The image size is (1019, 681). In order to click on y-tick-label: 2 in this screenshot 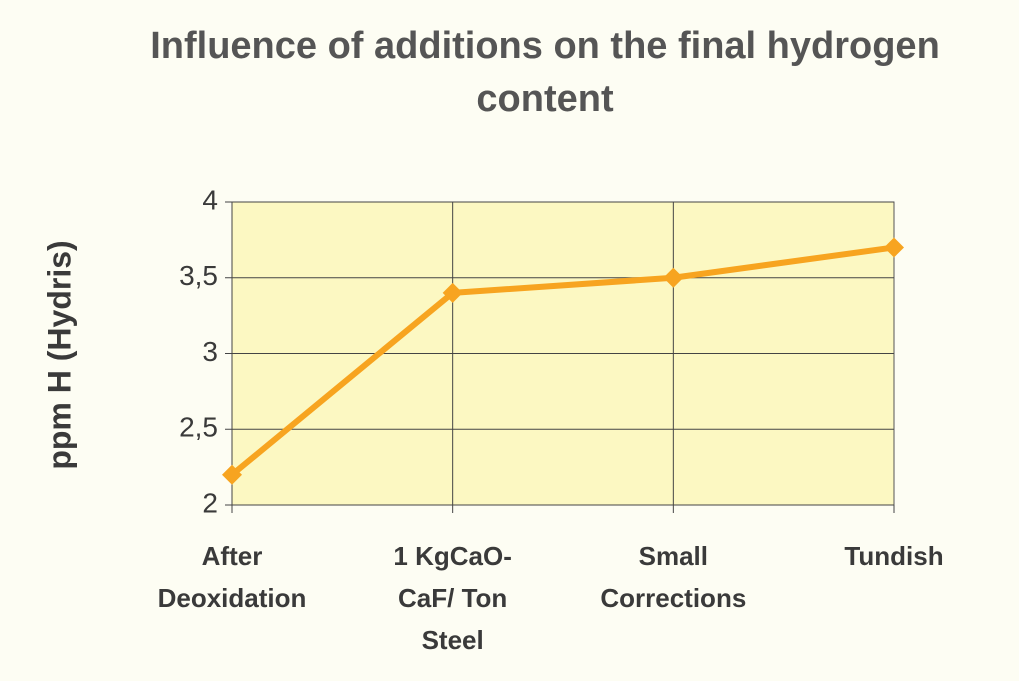, I will do `click(210, 502)`.